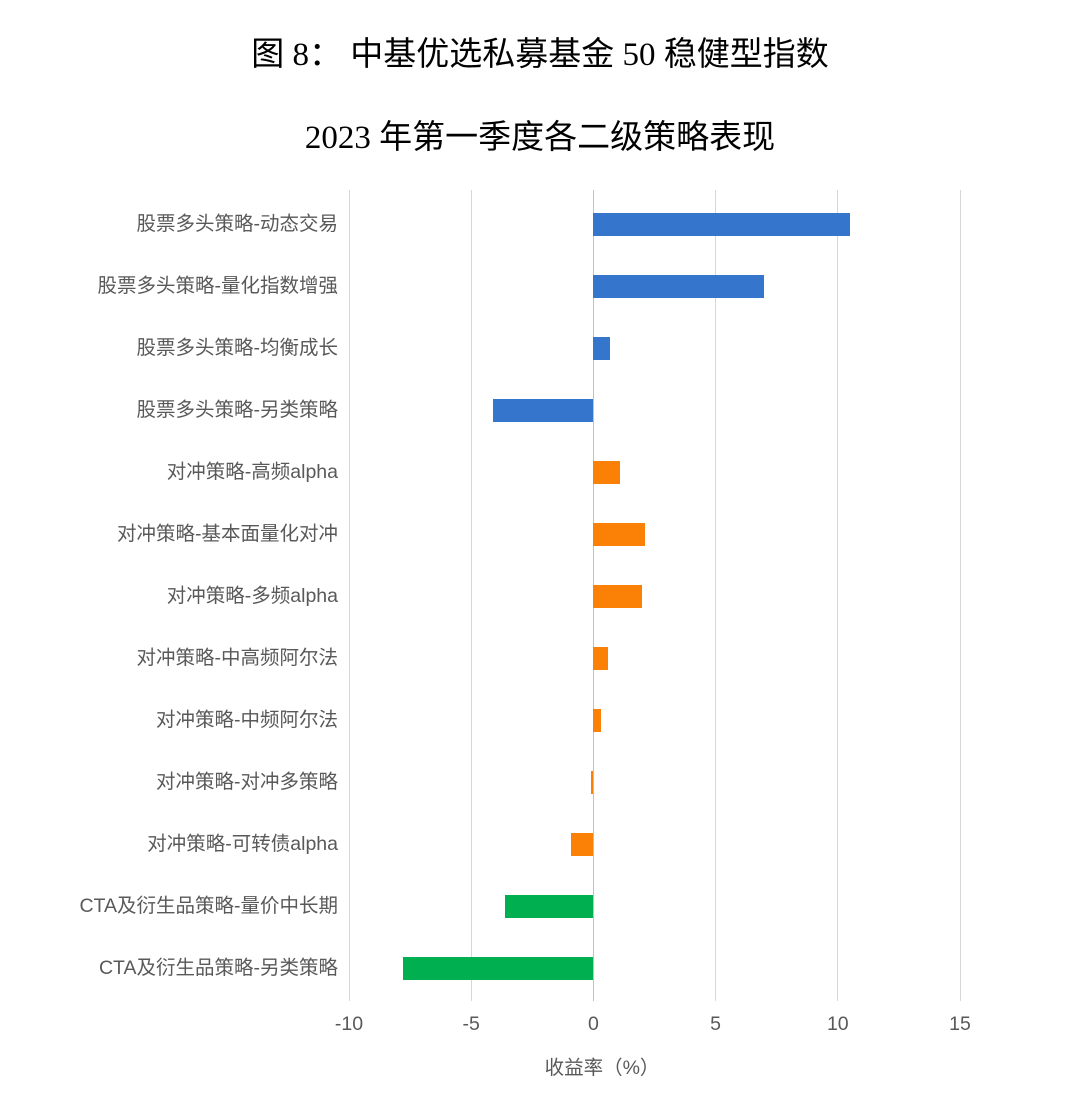 The width and height of the screenshot is (1080, 1111). Describe the element at coordinates (218, 967) in the screenshot. I see `category-label: CTA及衍生品策略-另类策略` at that location.